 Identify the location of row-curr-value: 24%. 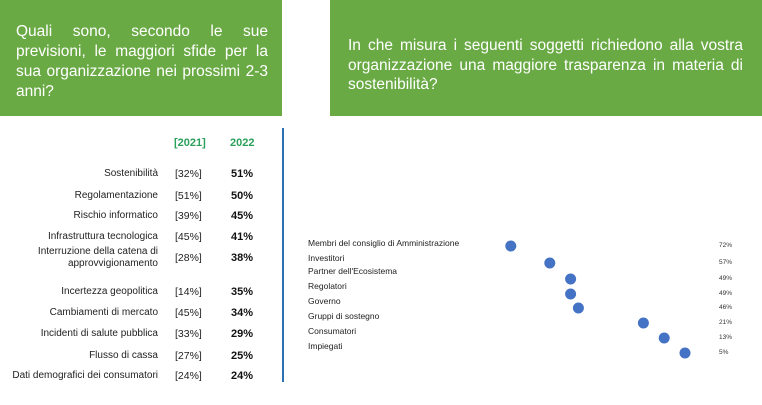
(242, 376).